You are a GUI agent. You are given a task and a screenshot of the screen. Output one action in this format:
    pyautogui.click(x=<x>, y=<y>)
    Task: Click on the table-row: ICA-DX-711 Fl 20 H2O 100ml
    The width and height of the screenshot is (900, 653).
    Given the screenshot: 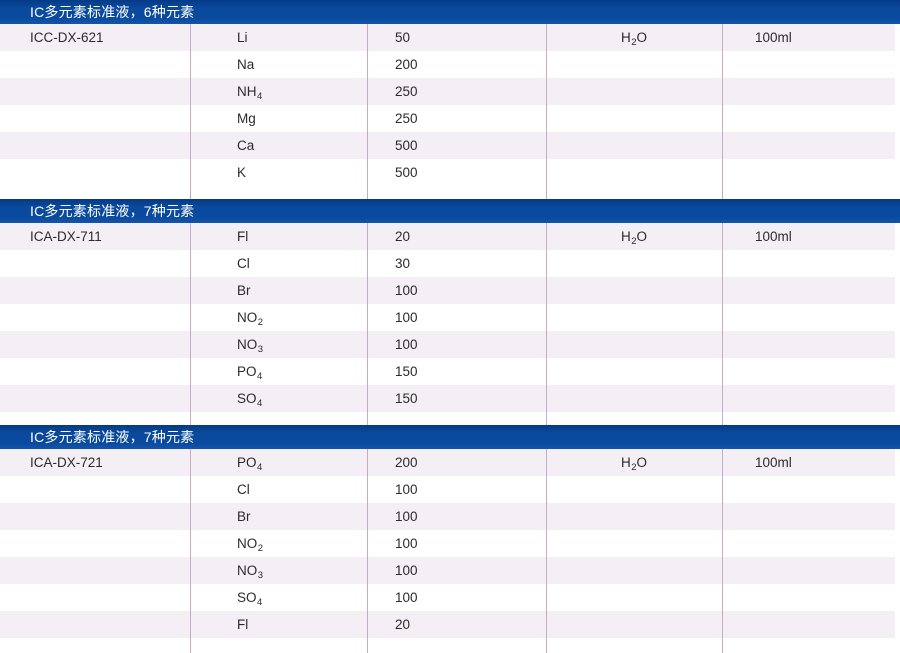 What is the action you would take?
    pyautogui.click(x=447, y=236)
    